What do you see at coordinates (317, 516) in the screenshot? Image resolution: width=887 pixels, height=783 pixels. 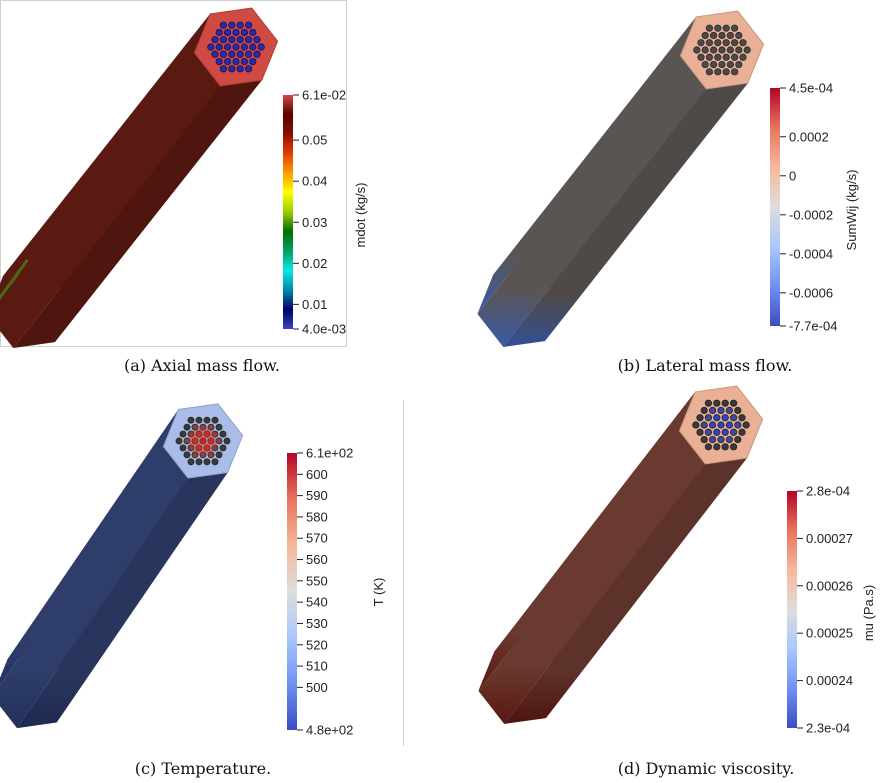 I see `colorbar-tick-label: 580` at bounding box center [317, 516].